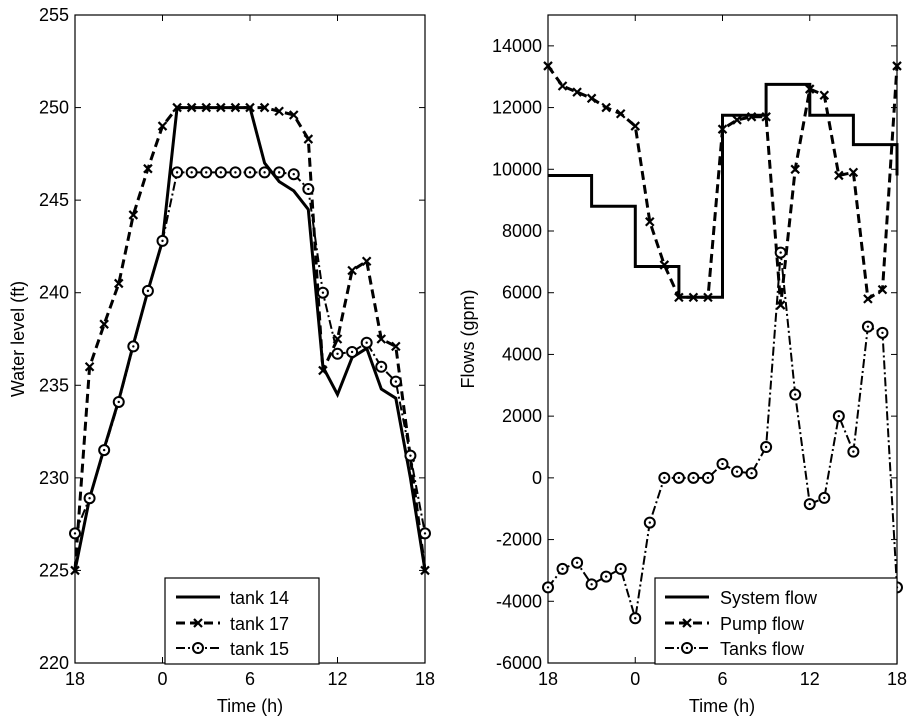  Describe the element at coordinates (776, 621) in the screenshot. I see `right-legend-box` at that location.